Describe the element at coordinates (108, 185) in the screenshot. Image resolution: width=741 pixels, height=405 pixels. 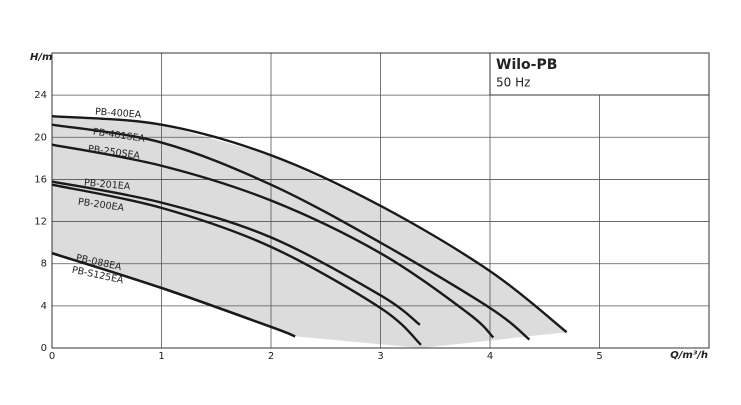
I see `curve-label: PB-201EA` at that location.